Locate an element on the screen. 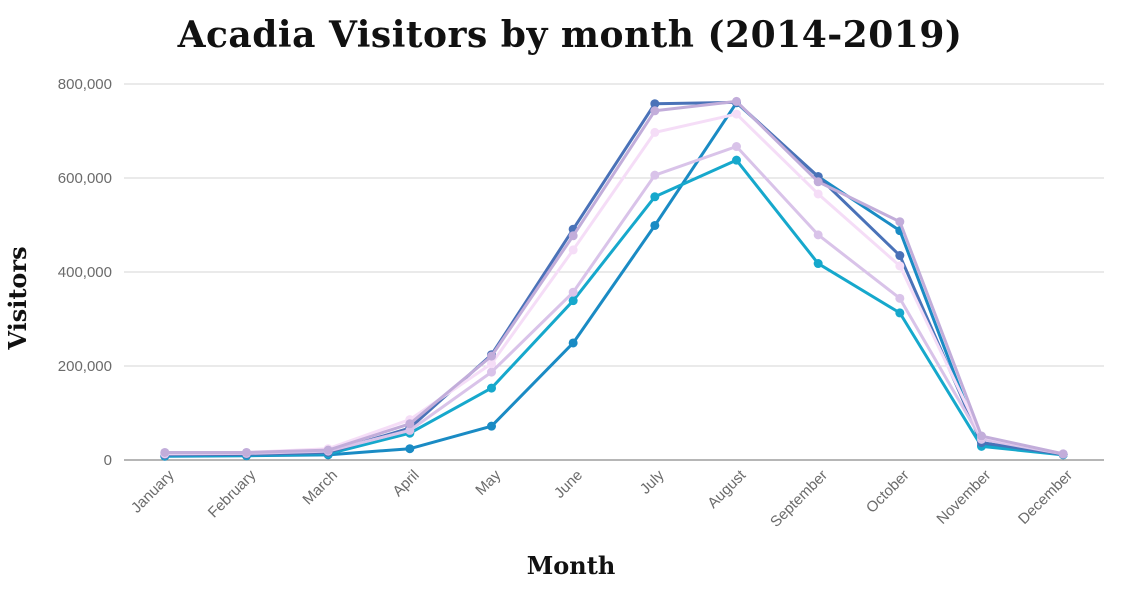 The height and width of the screenshot is (597, 1140). x-tick-label: May is located at coordinates (488, 482).